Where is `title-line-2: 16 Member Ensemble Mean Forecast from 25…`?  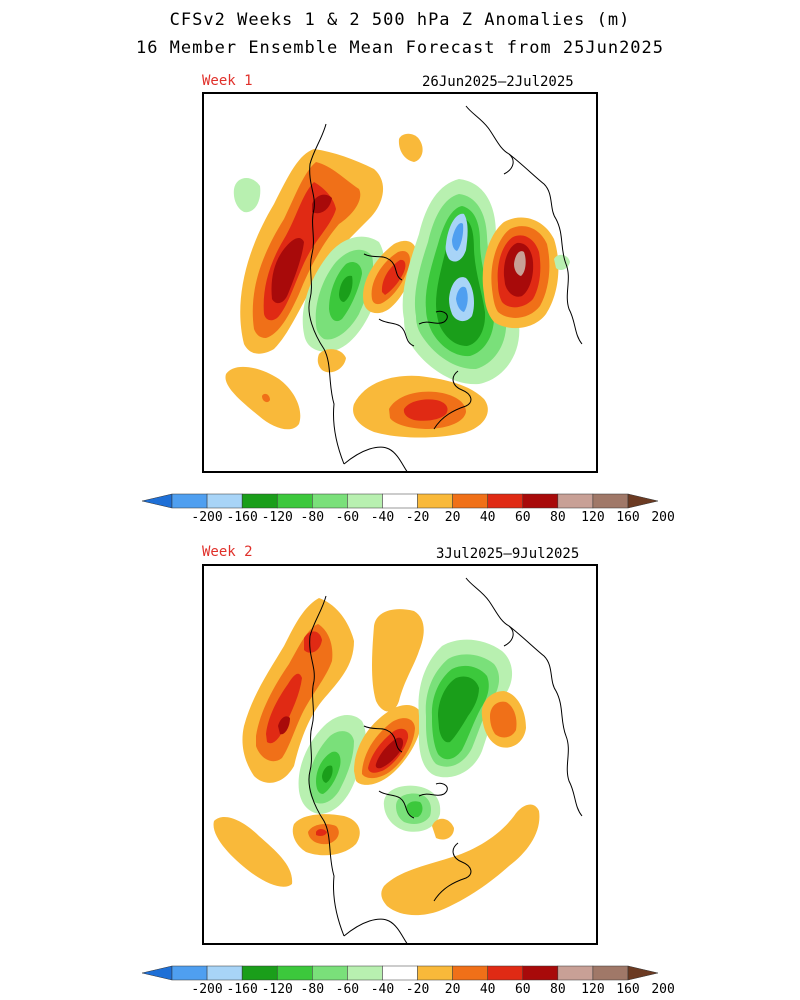 title-line-2: 16 Member Ensemble Mean Forecast from 25… is located at coordinates (400, 48).